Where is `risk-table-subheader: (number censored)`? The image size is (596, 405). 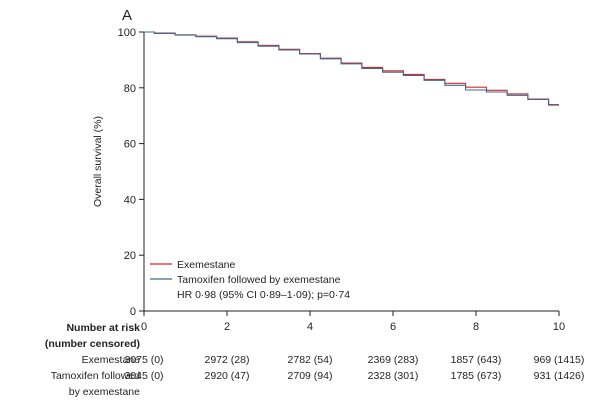 risk-table-subheader: (number censored) is located at coordinates (92, 344).